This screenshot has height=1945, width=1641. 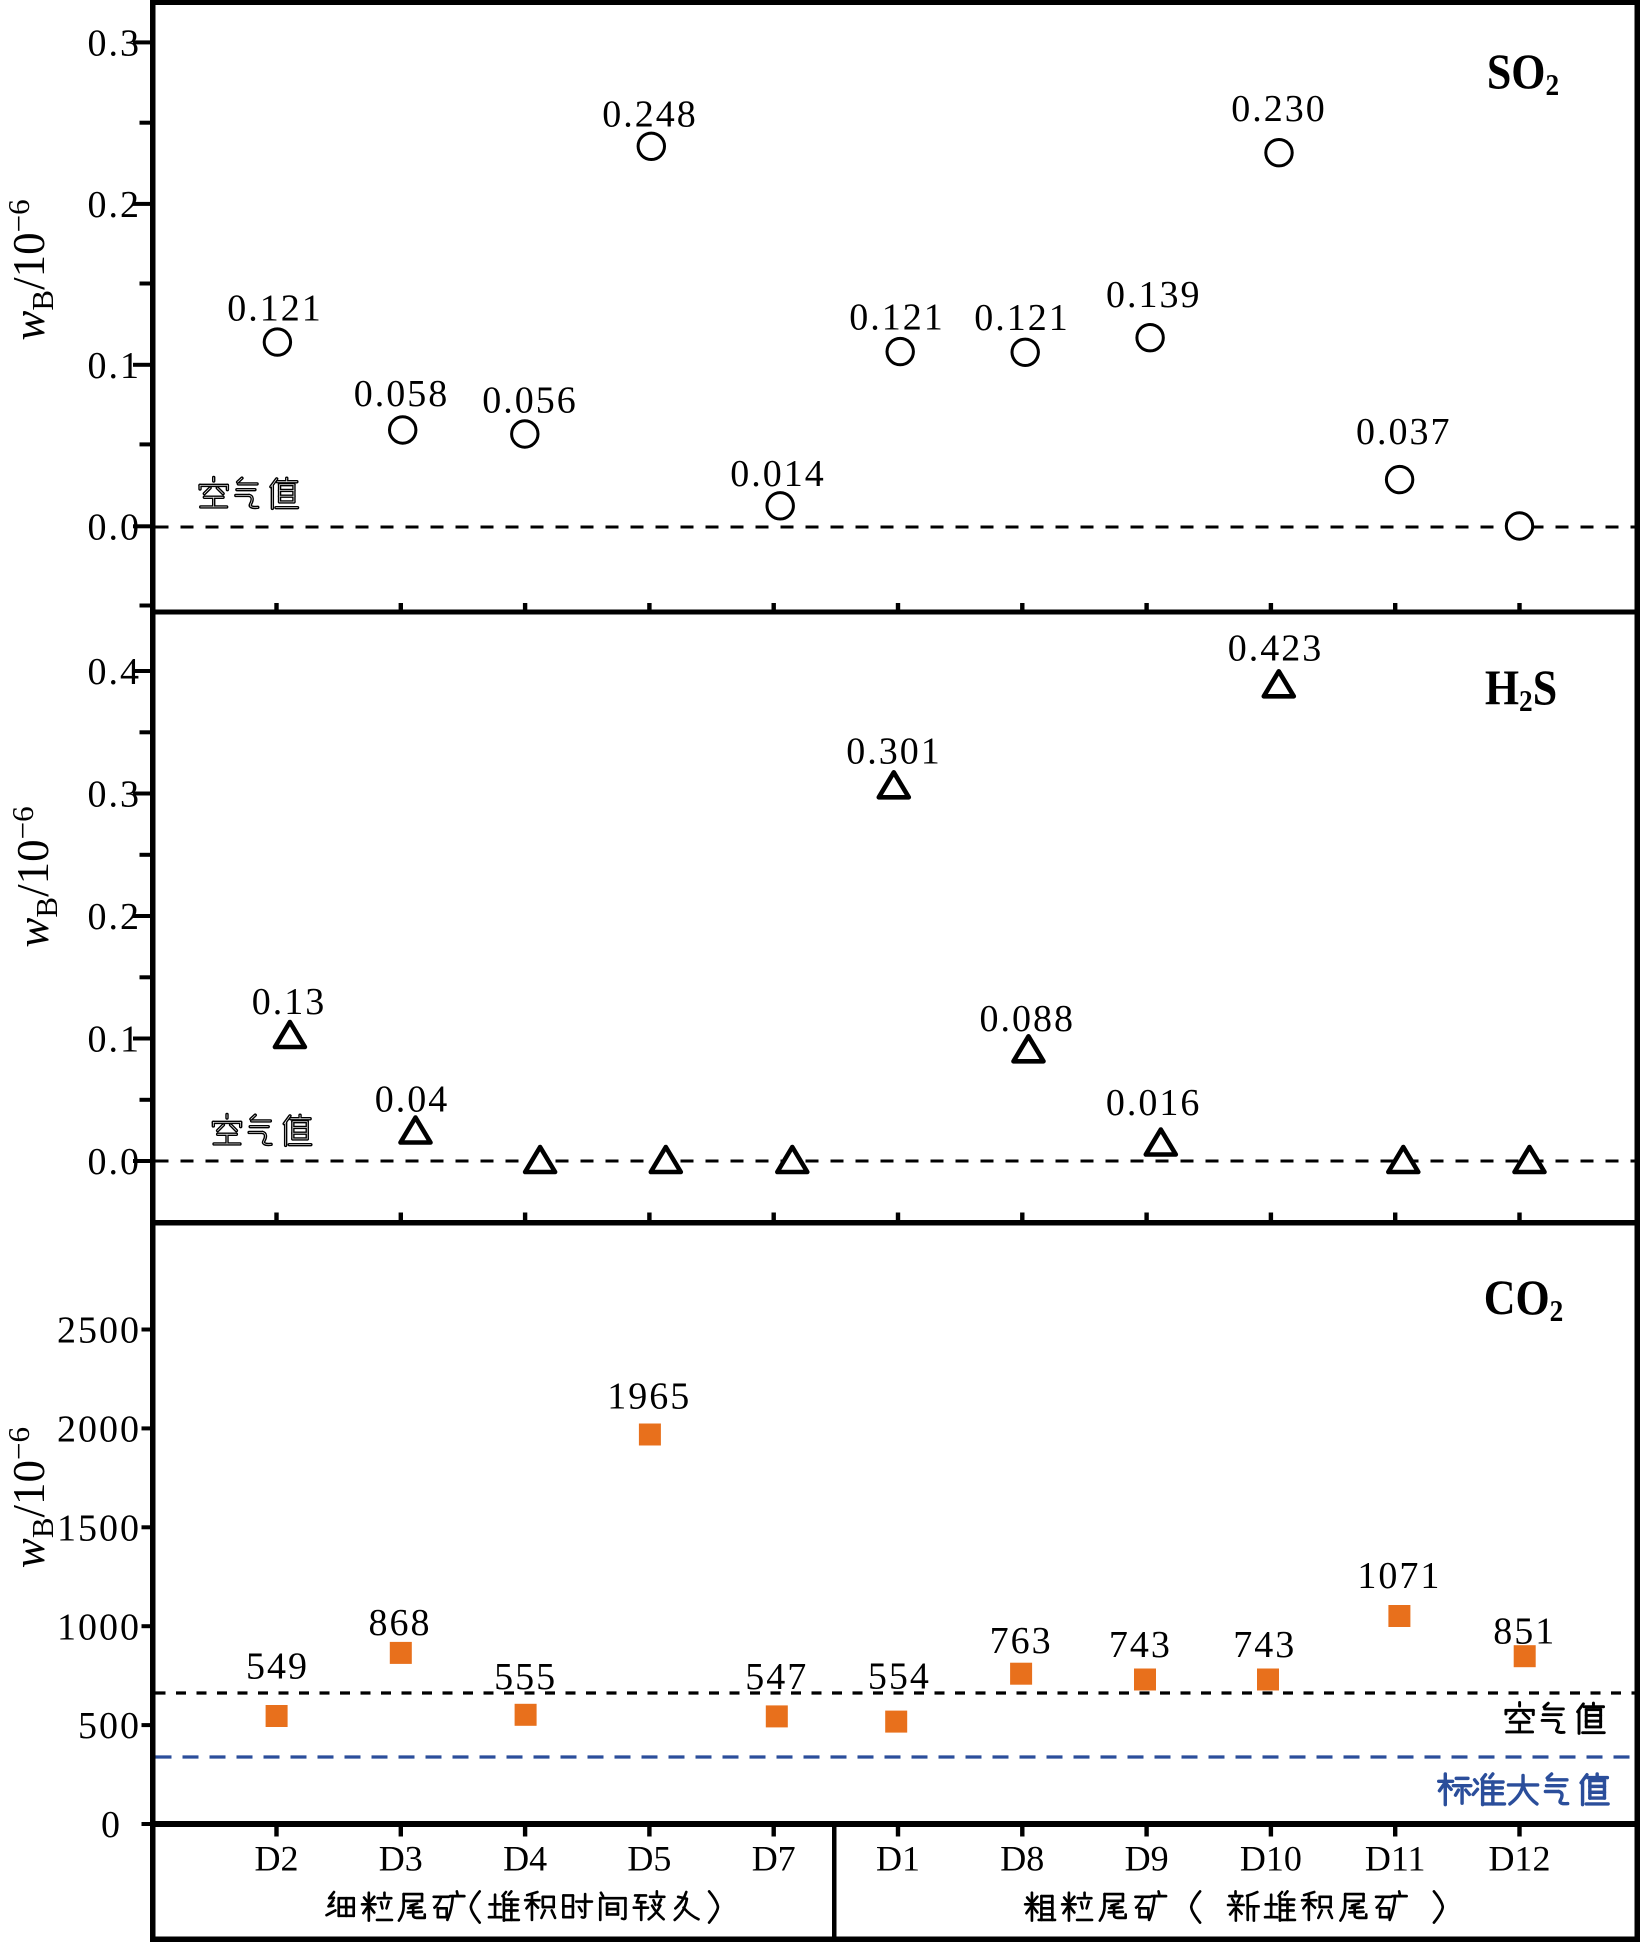 What do you see at coordinates (899, 1677) in the screenshot?
I see `svg-text: 554` at bounding box center [899, 1677].